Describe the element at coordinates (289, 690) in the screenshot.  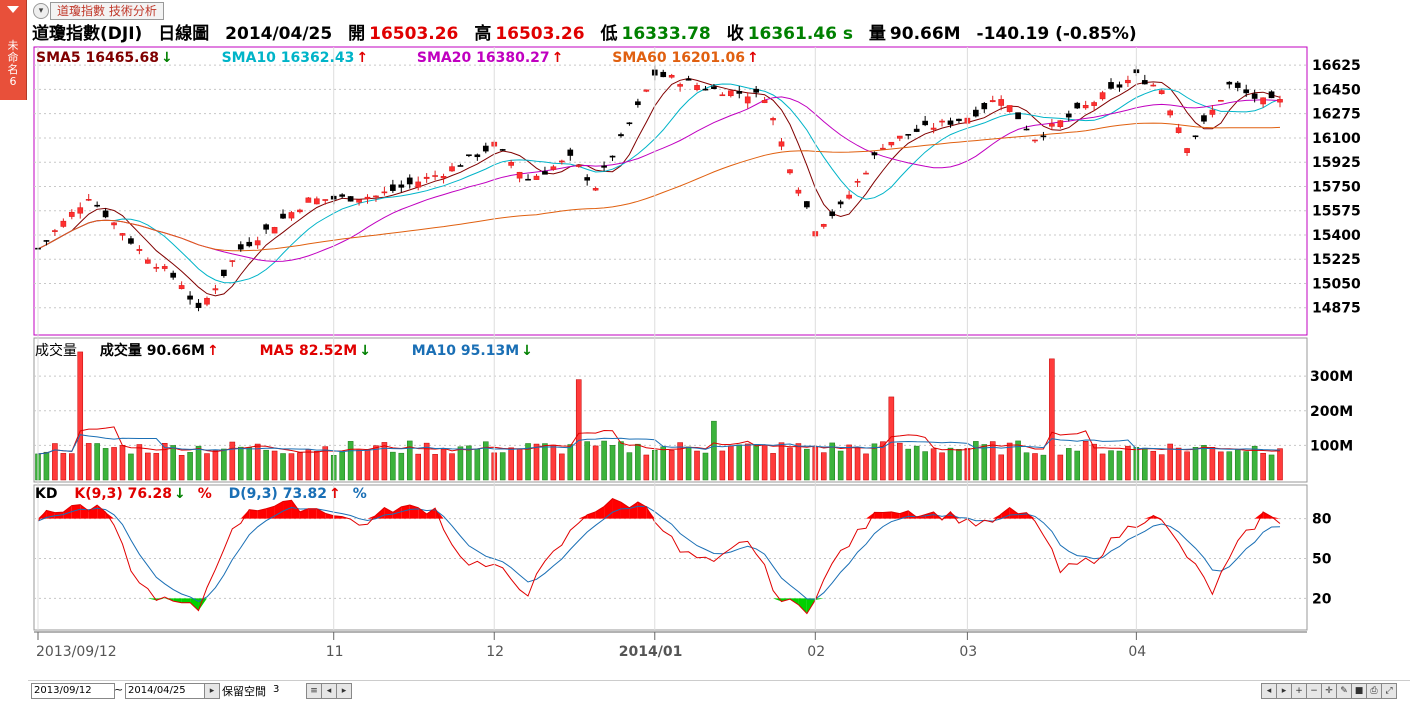
I see `reserve-space-field: 3` at that location.